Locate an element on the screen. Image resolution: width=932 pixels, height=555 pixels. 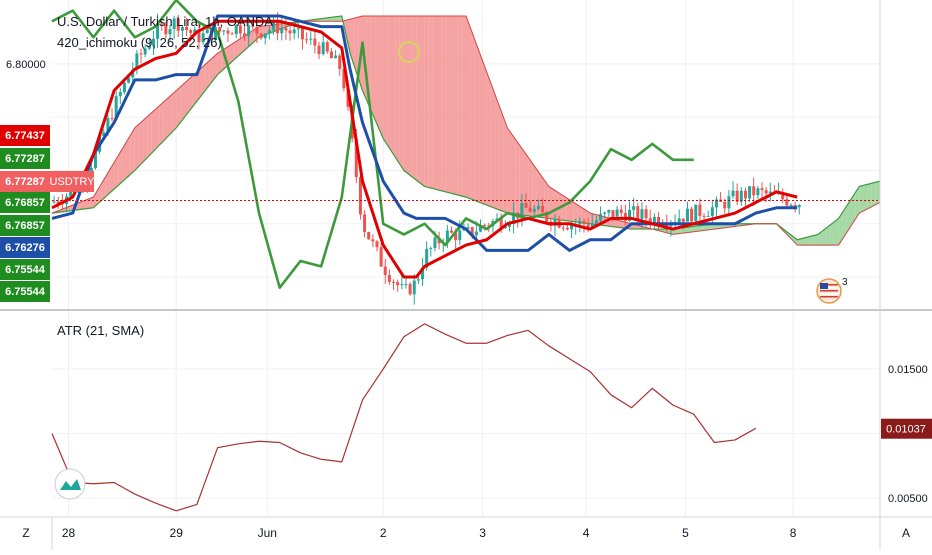
symbol-title: U.S. Dollar / Turkish Lira, 1h, OANDA is located at coordinates (165, 21).